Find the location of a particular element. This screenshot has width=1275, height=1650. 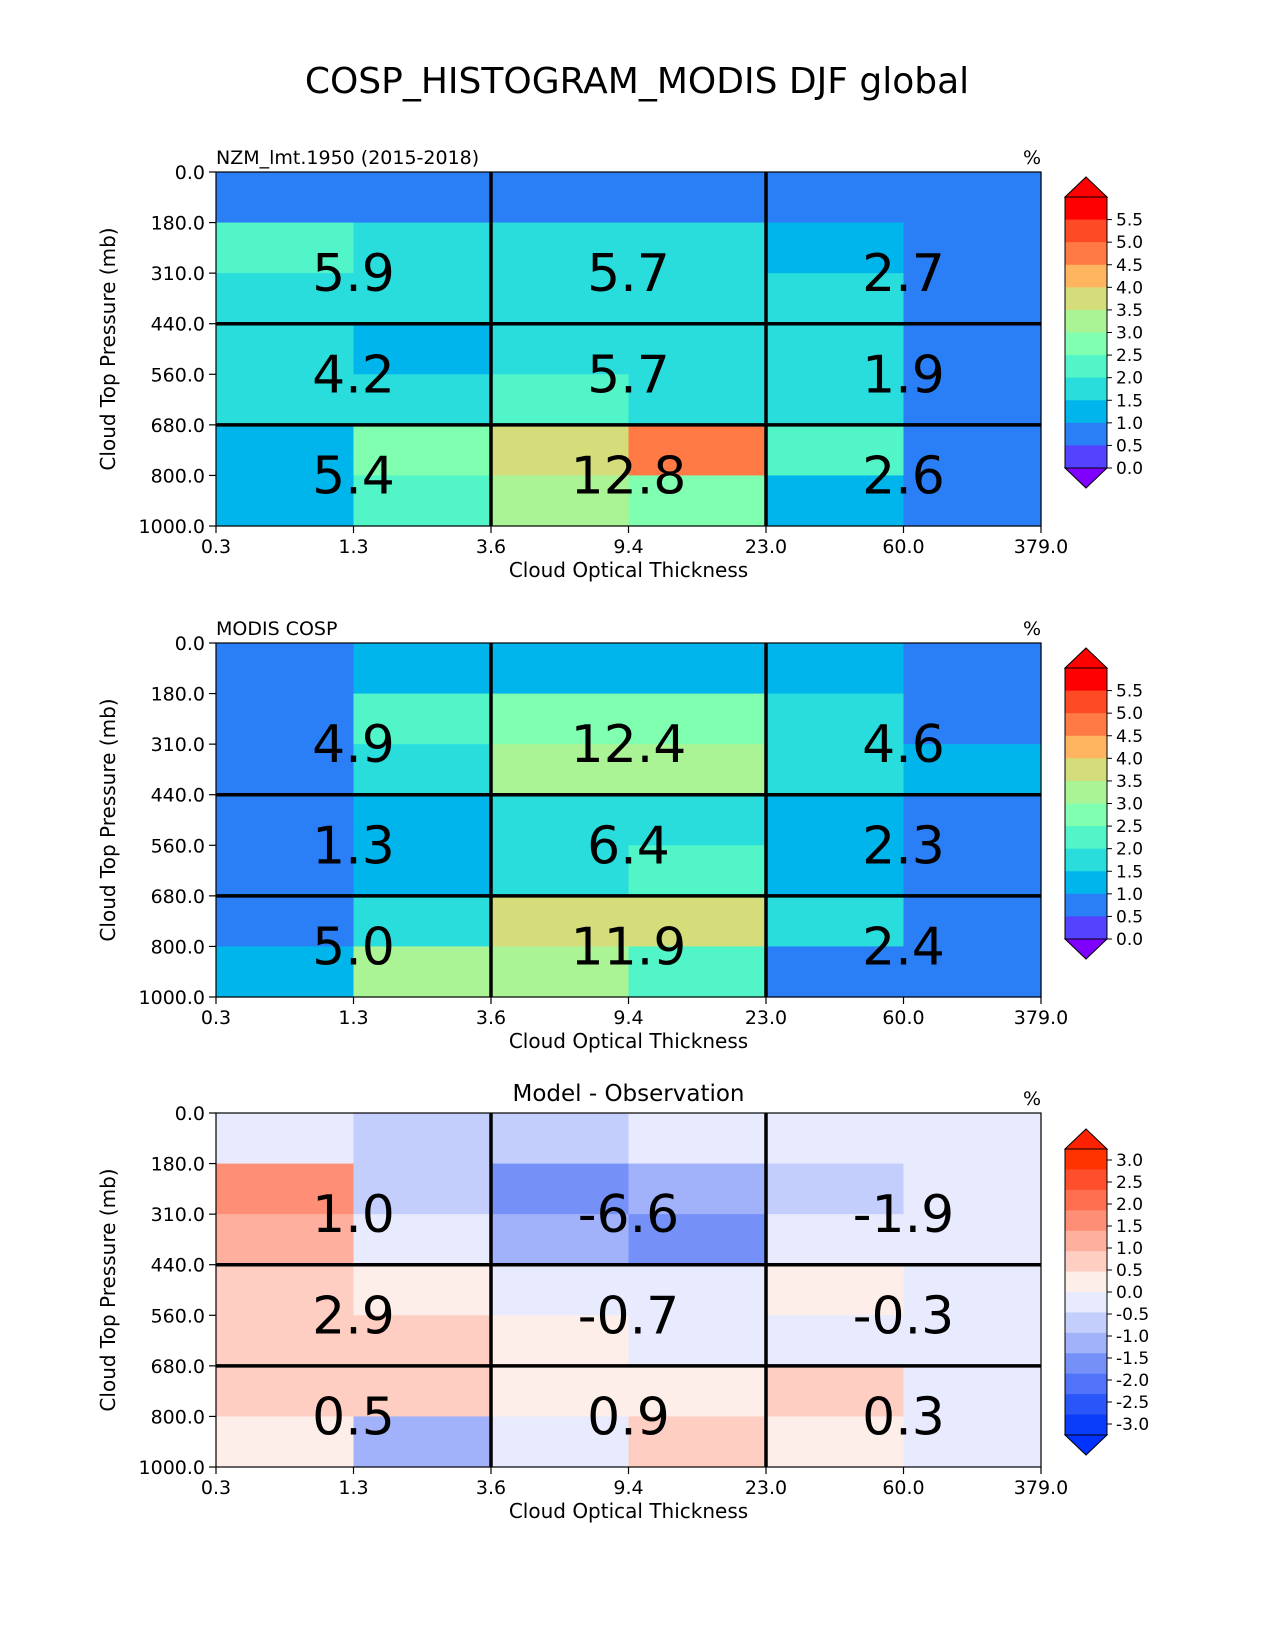

panel-center-title: Model - Observation is located at coordinates (628, 1094).